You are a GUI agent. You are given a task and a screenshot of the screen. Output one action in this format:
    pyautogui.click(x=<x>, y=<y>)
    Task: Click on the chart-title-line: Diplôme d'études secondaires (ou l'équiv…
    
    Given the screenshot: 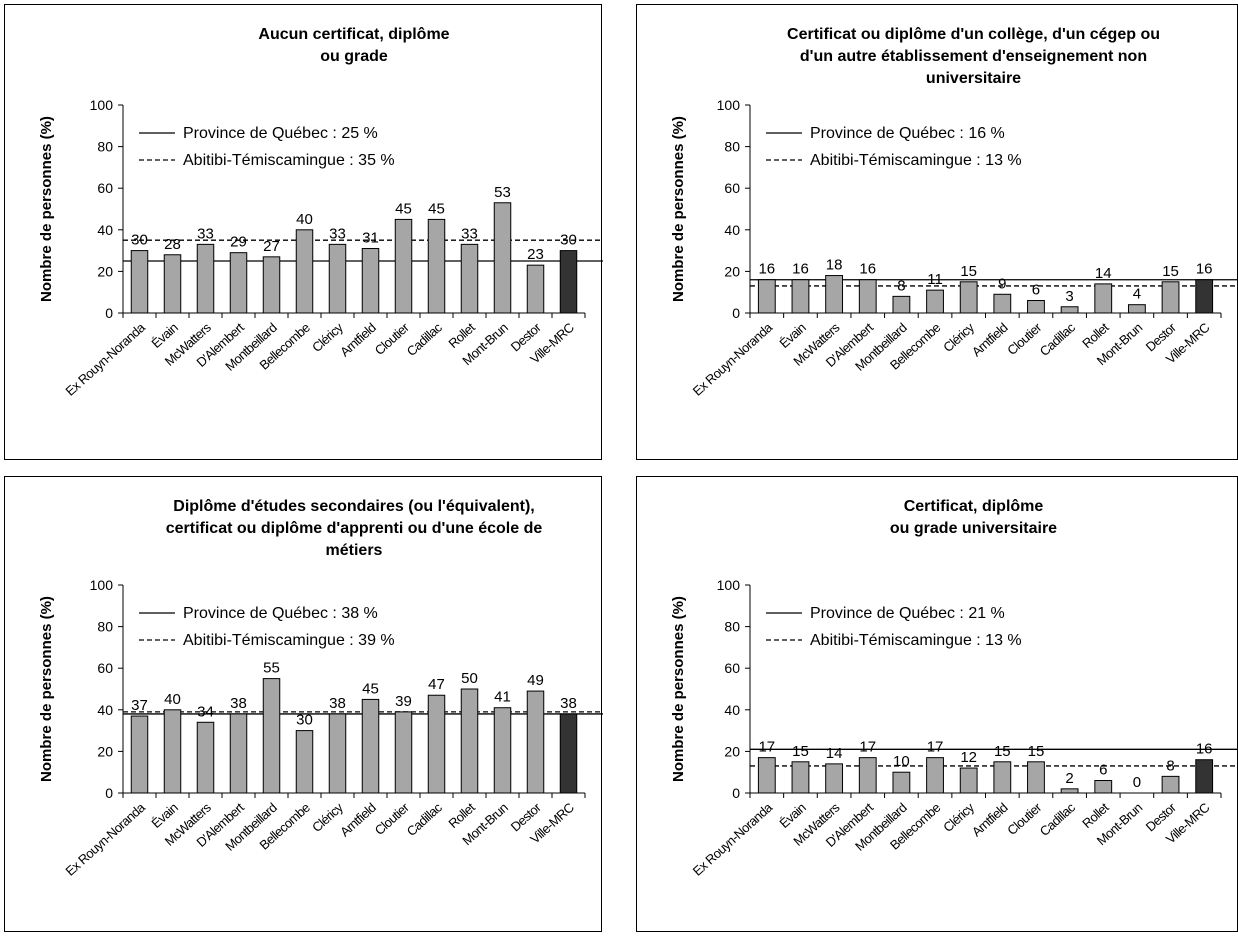 What is the action you would take?
    pyautogui.click(x=353, y=506)
    